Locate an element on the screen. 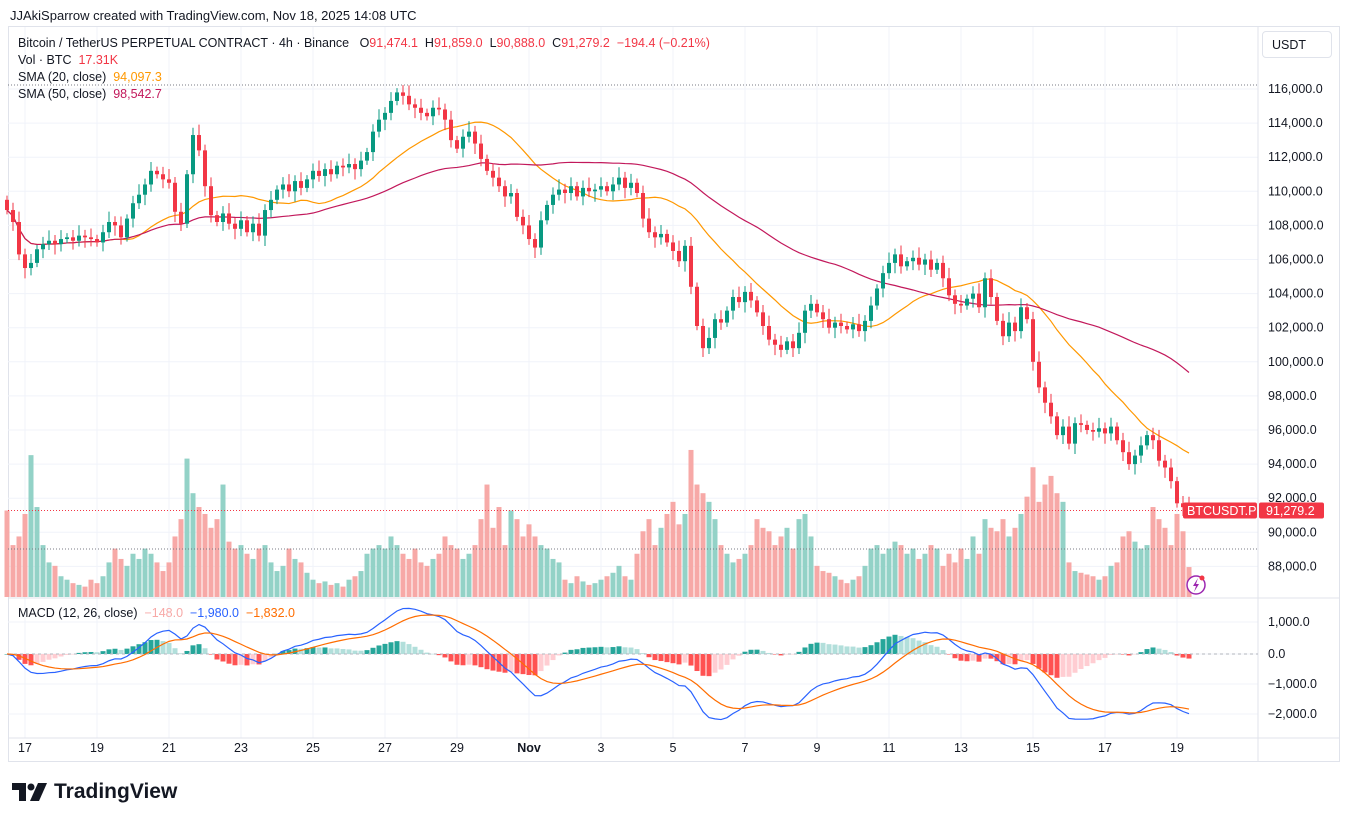  time-tick-label: 19 is located at coordinates (1177, 748).